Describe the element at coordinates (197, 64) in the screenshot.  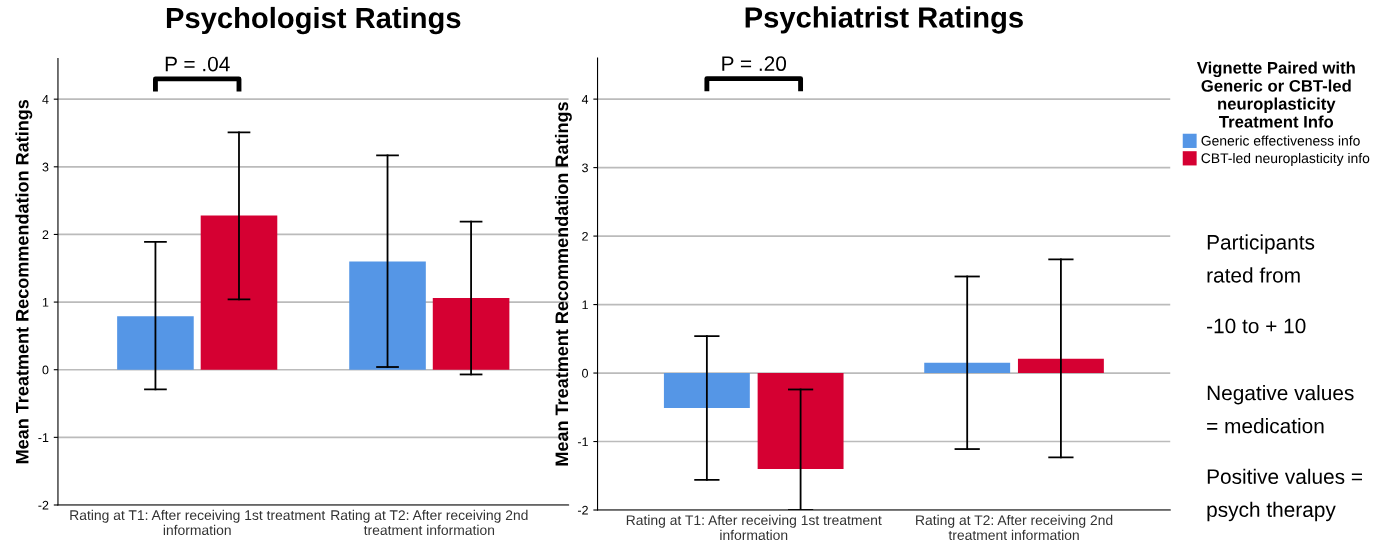
I see `annotation: P = .04` at that location.